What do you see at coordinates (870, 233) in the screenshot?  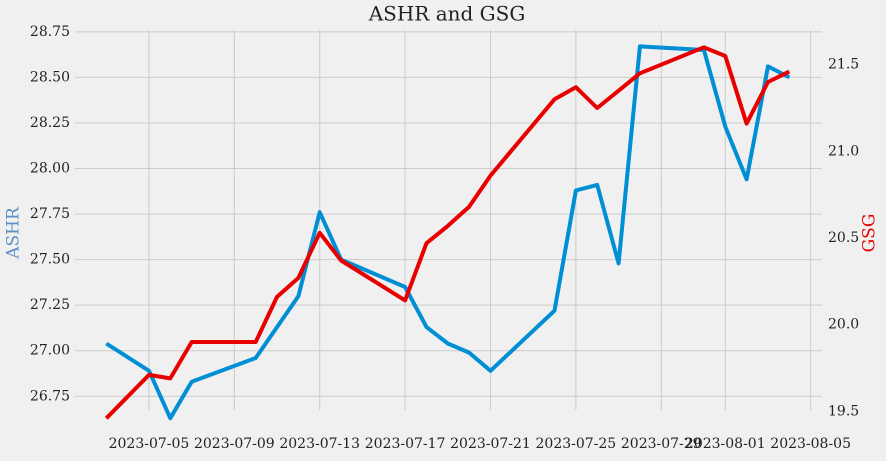 I see `y2-axis-label: GSG` at bounding box center [870, 233].